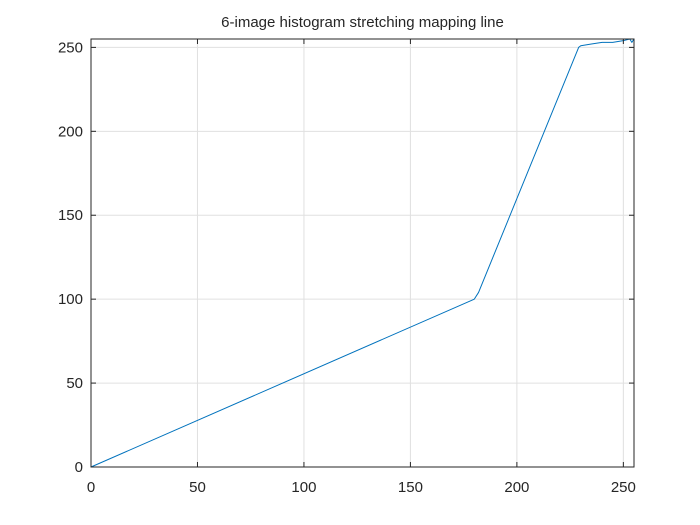  What do you see at coordinates (70, 131) in the screenshot?
I see `y-tick-label: 200` at bounding box center [70, 131].